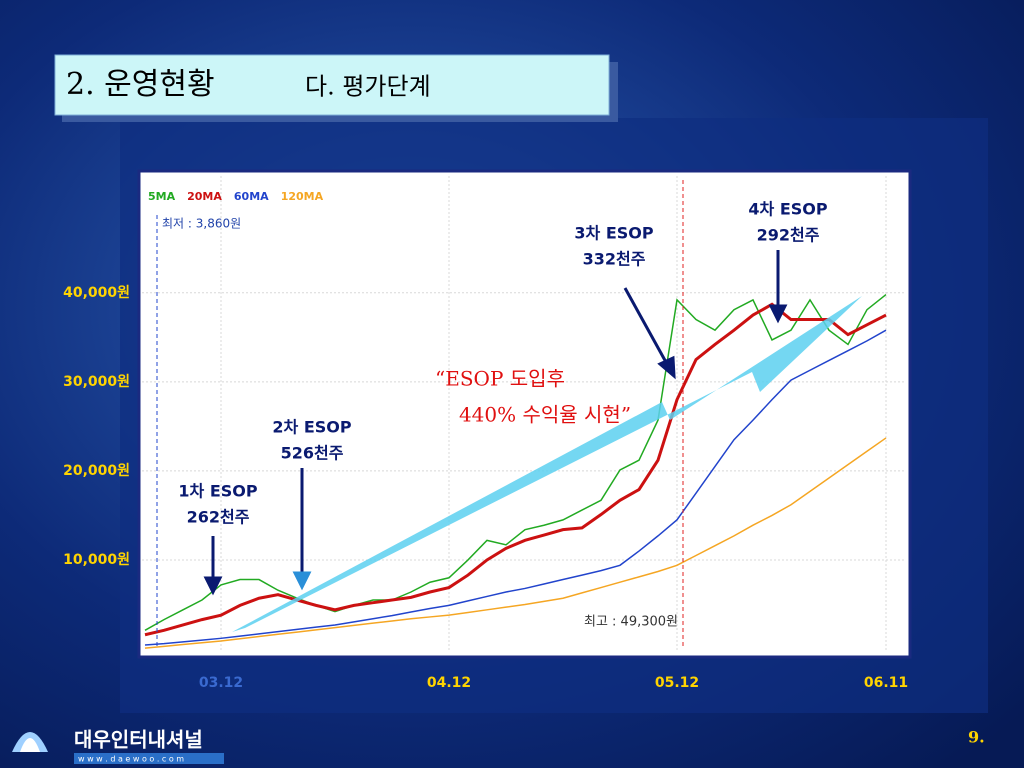 The height and width of the screenshot is (768, 1024). I want to click on esop-label: 332천주, so click(614, 259).